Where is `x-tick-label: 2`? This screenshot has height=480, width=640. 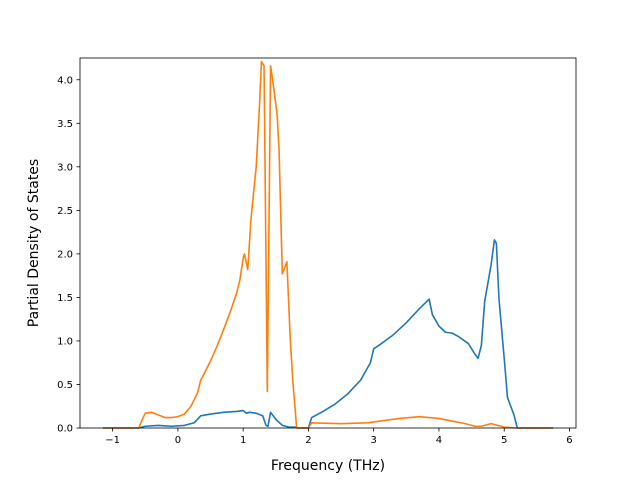
x-tick-label: 2 is located at coordinates (308, 440).